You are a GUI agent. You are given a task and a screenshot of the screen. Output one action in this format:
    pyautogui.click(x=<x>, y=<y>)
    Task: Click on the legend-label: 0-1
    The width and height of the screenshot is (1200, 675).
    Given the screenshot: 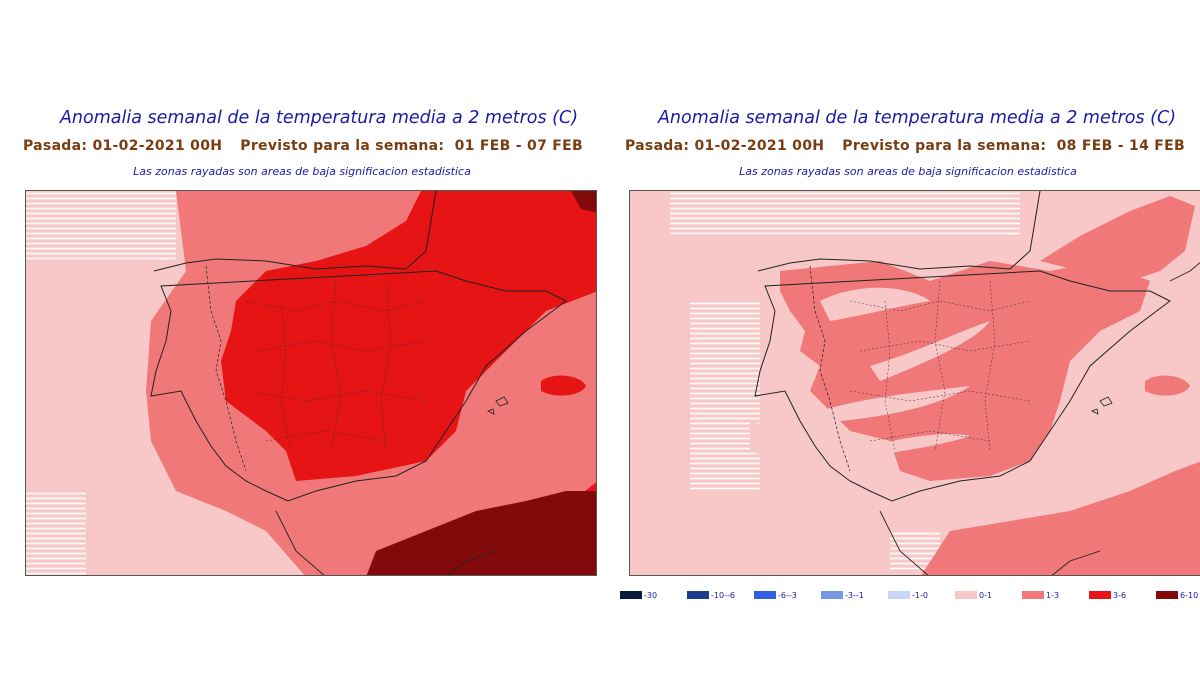 What is the action you would take?
    pyautogui.click(x=986, y=595)
    